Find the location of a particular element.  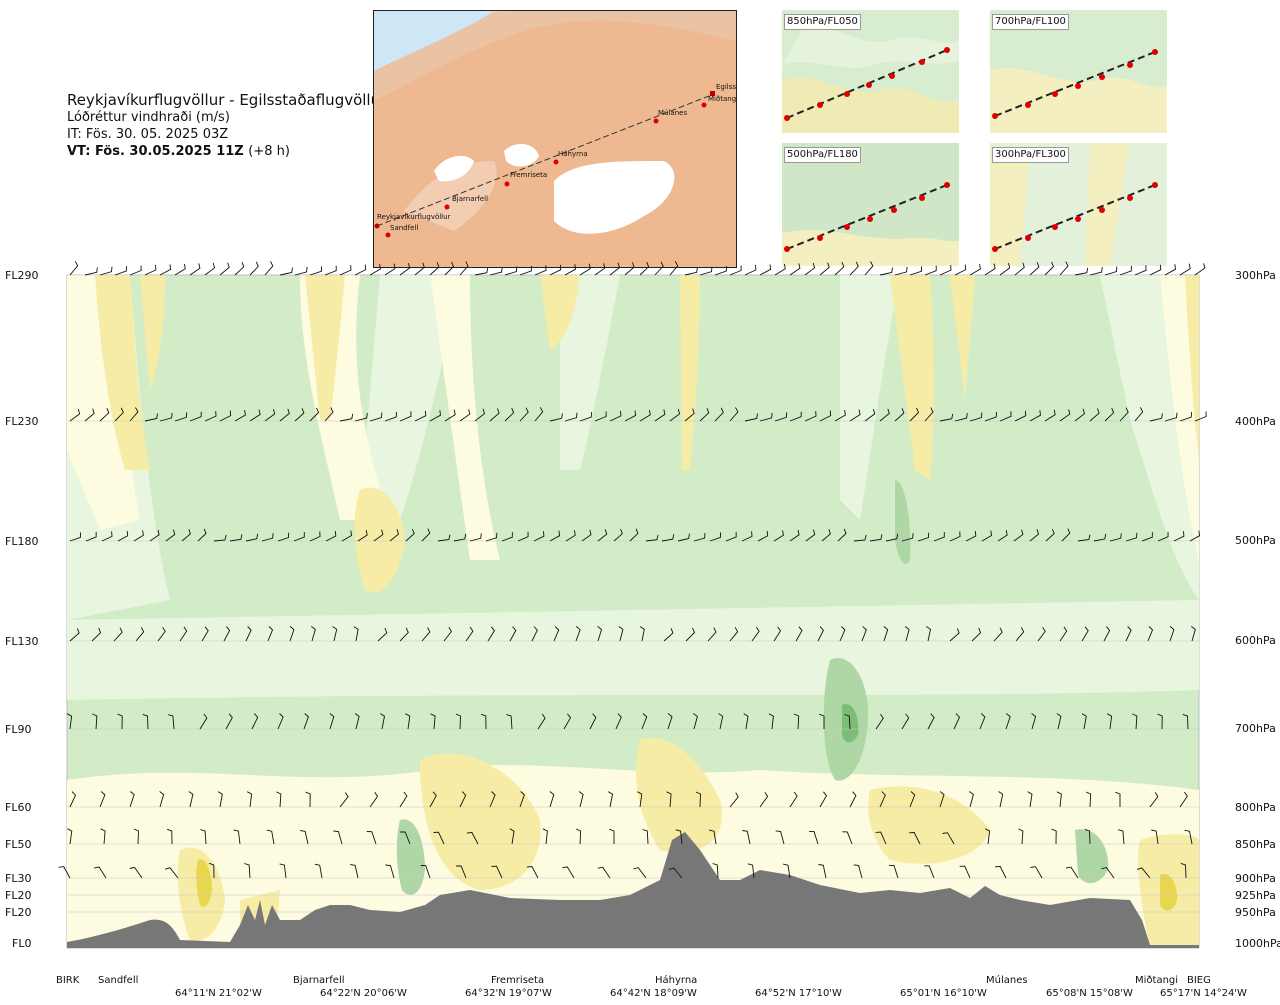

inset-850-label: 850hPa/FL050 is located at coordinates (822, 22).